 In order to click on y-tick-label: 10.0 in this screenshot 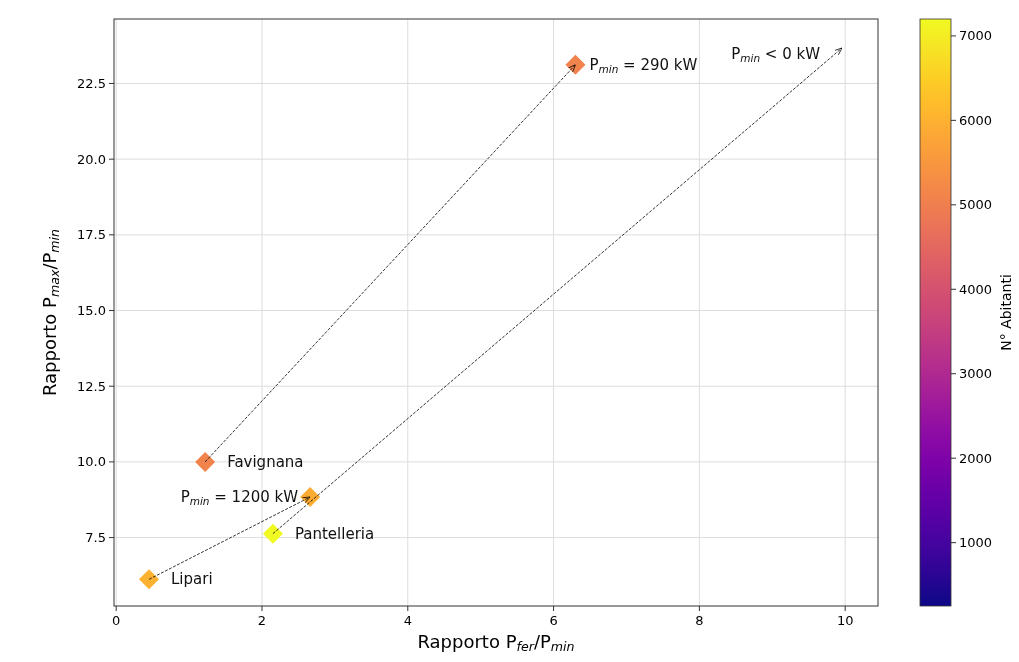, I will do `click(91, 462)`.